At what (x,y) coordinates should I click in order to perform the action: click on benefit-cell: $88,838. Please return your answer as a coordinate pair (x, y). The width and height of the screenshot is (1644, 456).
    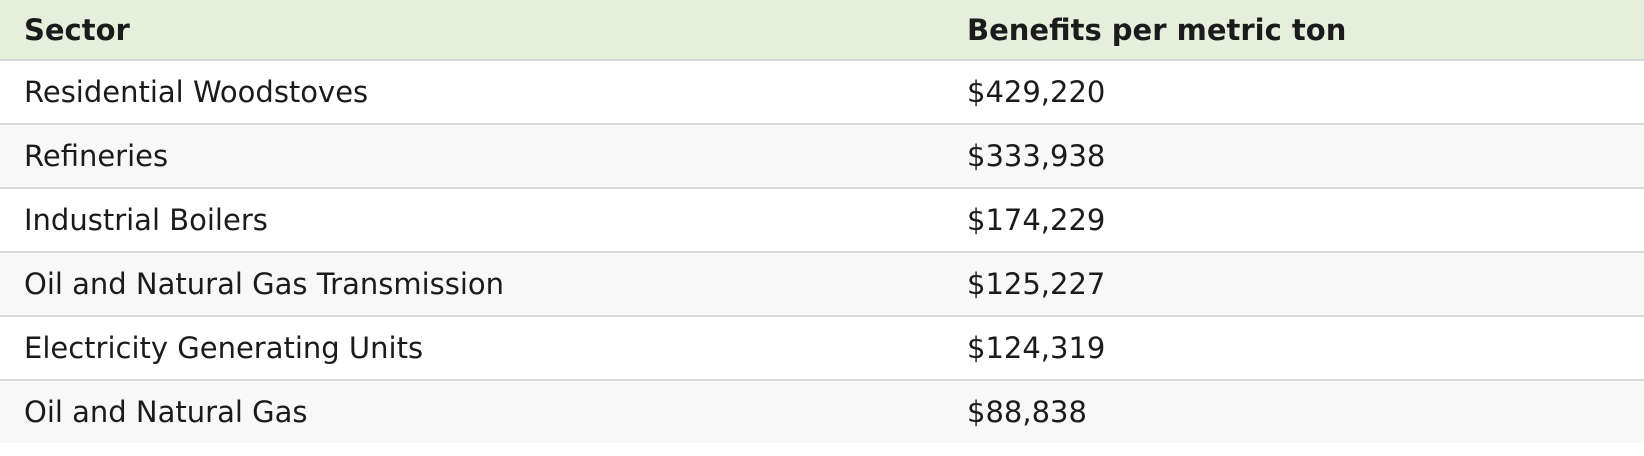
    Looking at the image, I should click on (1027, 412).